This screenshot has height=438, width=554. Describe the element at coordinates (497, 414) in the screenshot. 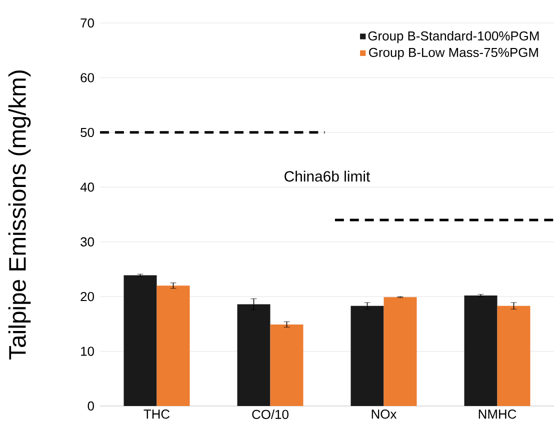

I see `x-tick-label: NMHC` at that location.